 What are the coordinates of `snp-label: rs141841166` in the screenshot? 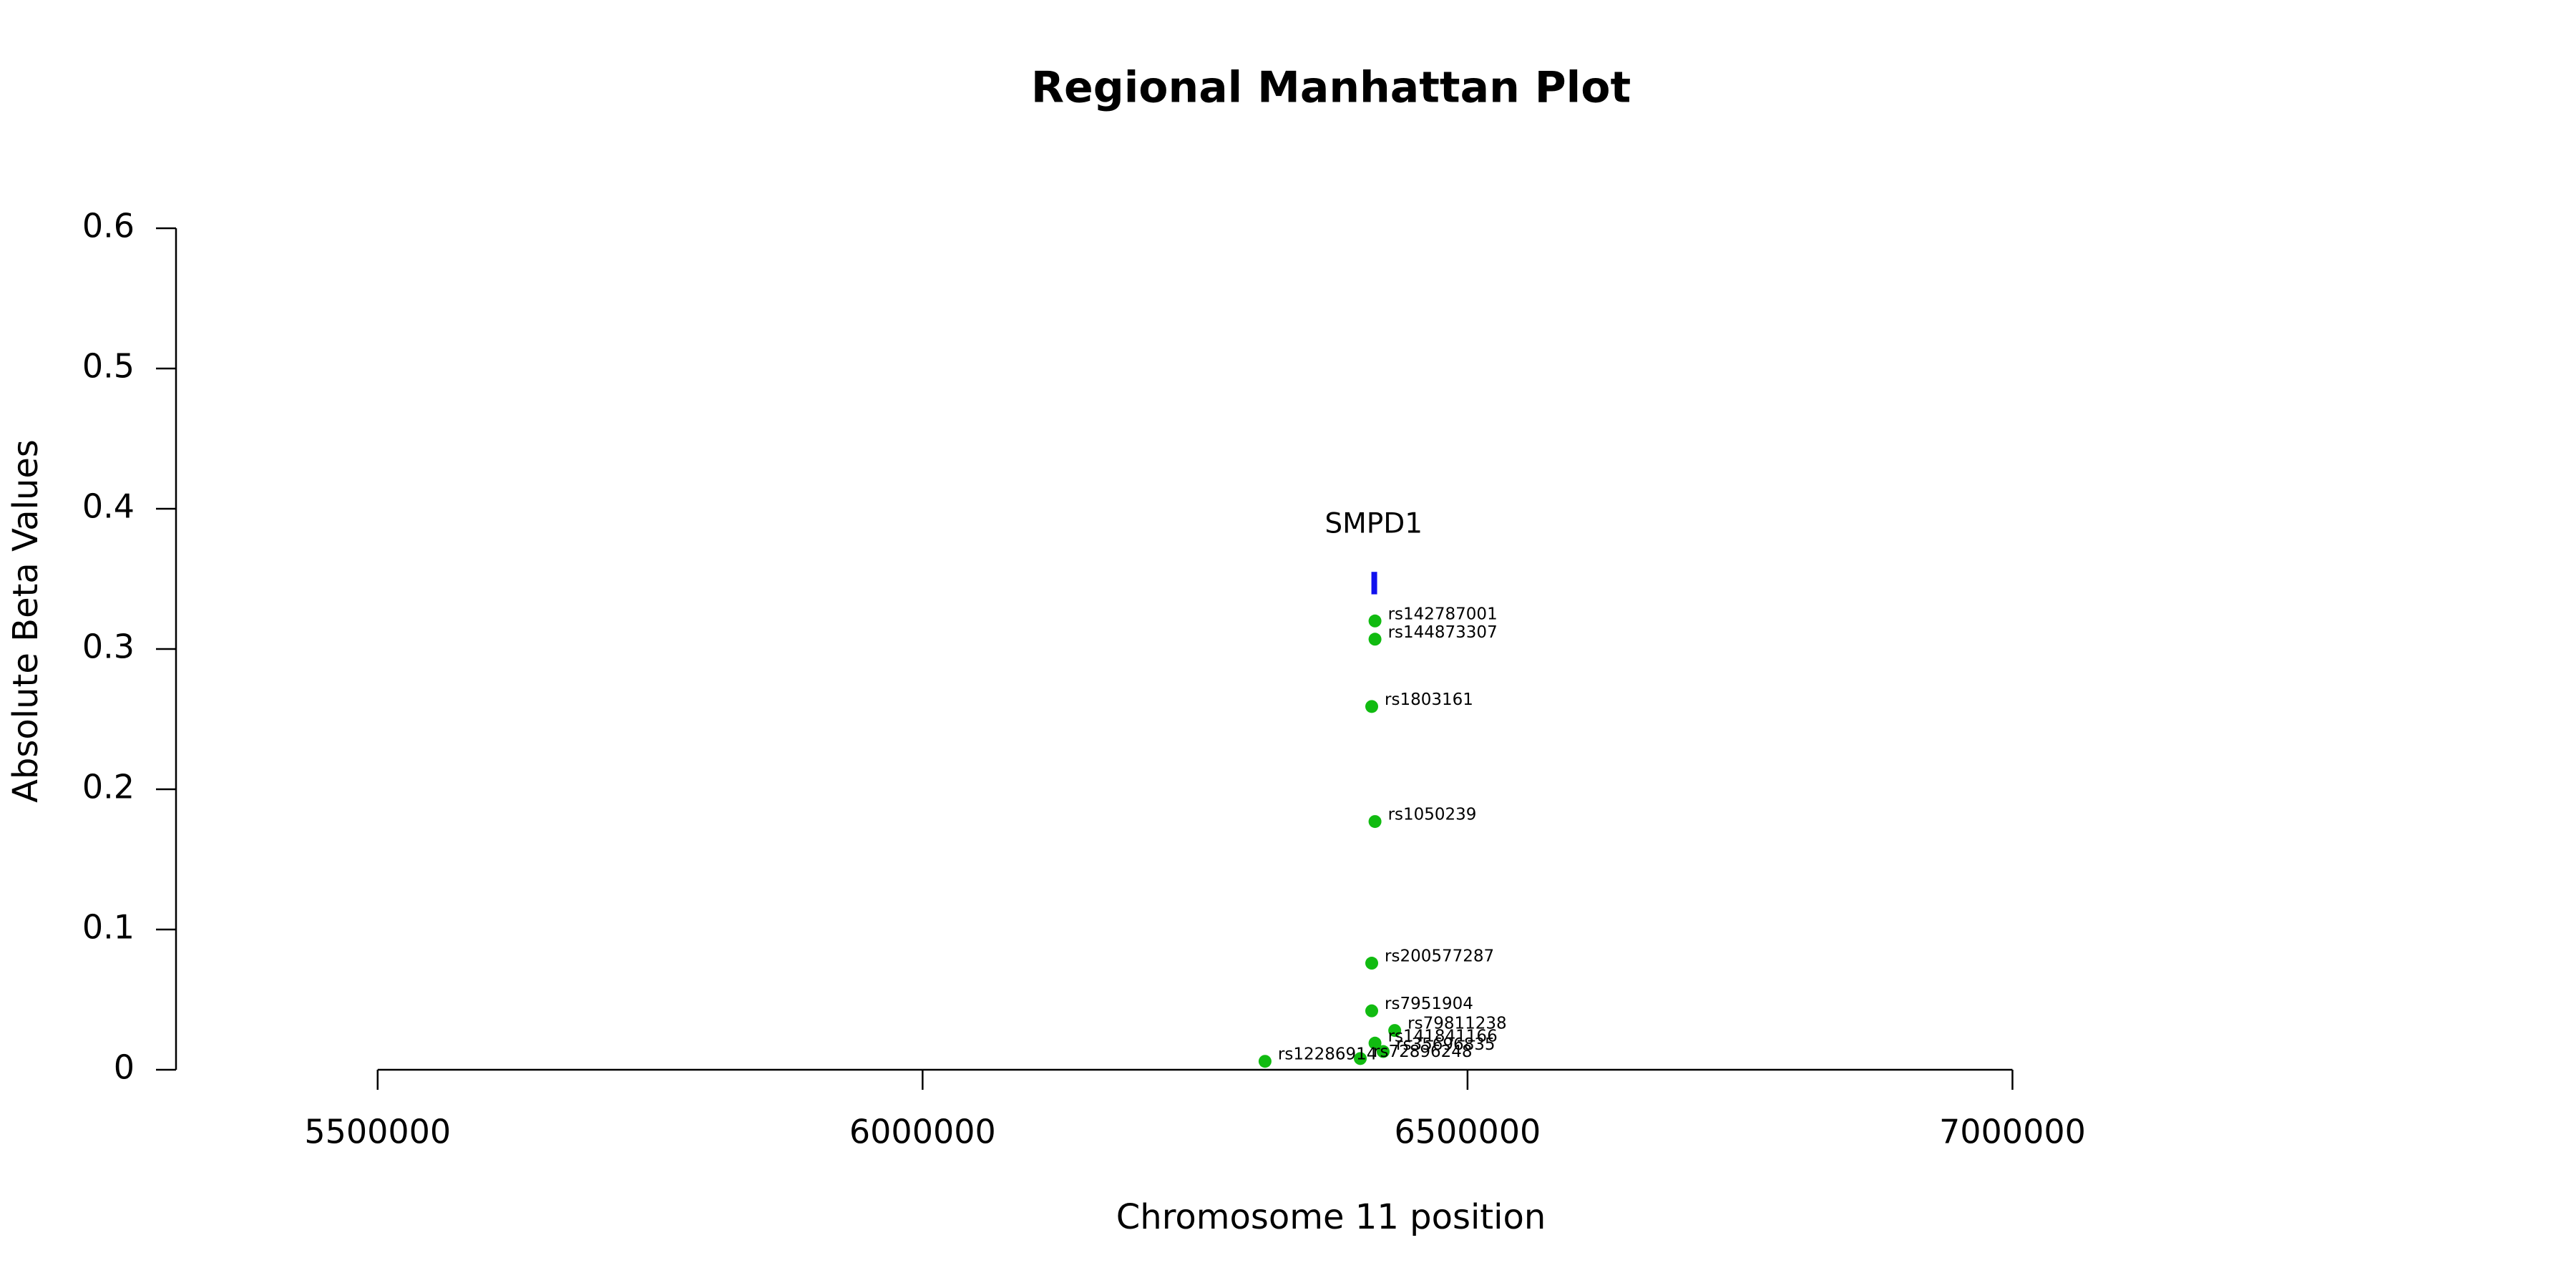 It's located at (1443, 1036).